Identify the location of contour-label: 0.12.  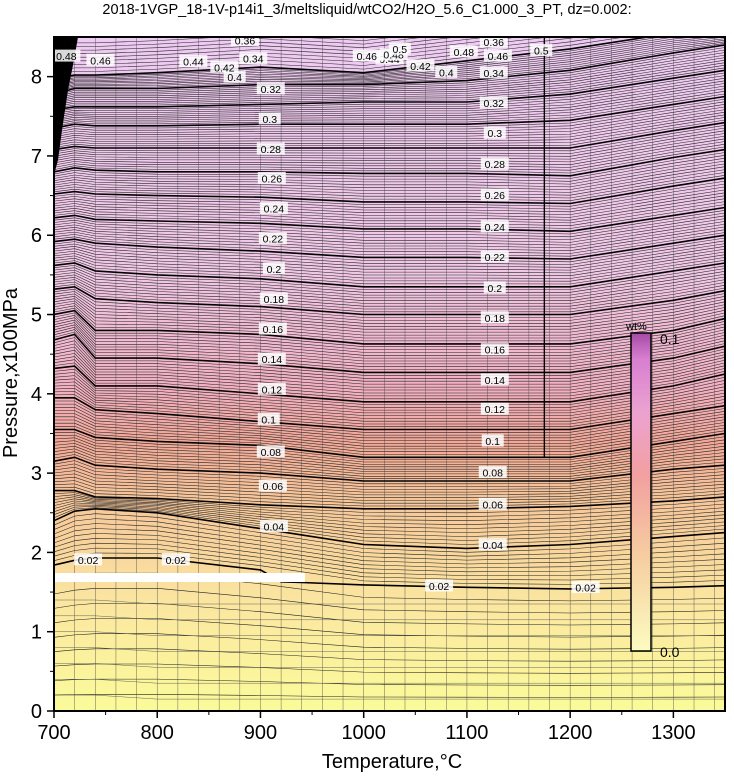
(272, 390).